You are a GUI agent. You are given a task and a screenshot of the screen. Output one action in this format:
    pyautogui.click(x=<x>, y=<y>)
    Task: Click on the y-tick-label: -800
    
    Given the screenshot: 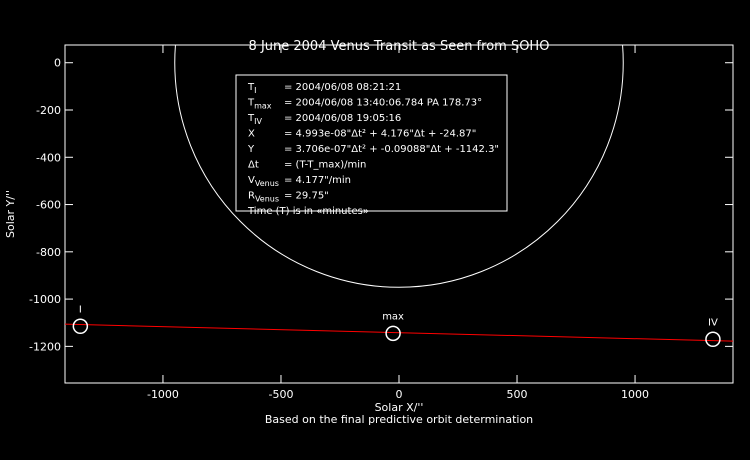 What is the action you would take?
    pyautogui.click(x=48, y=252)
    